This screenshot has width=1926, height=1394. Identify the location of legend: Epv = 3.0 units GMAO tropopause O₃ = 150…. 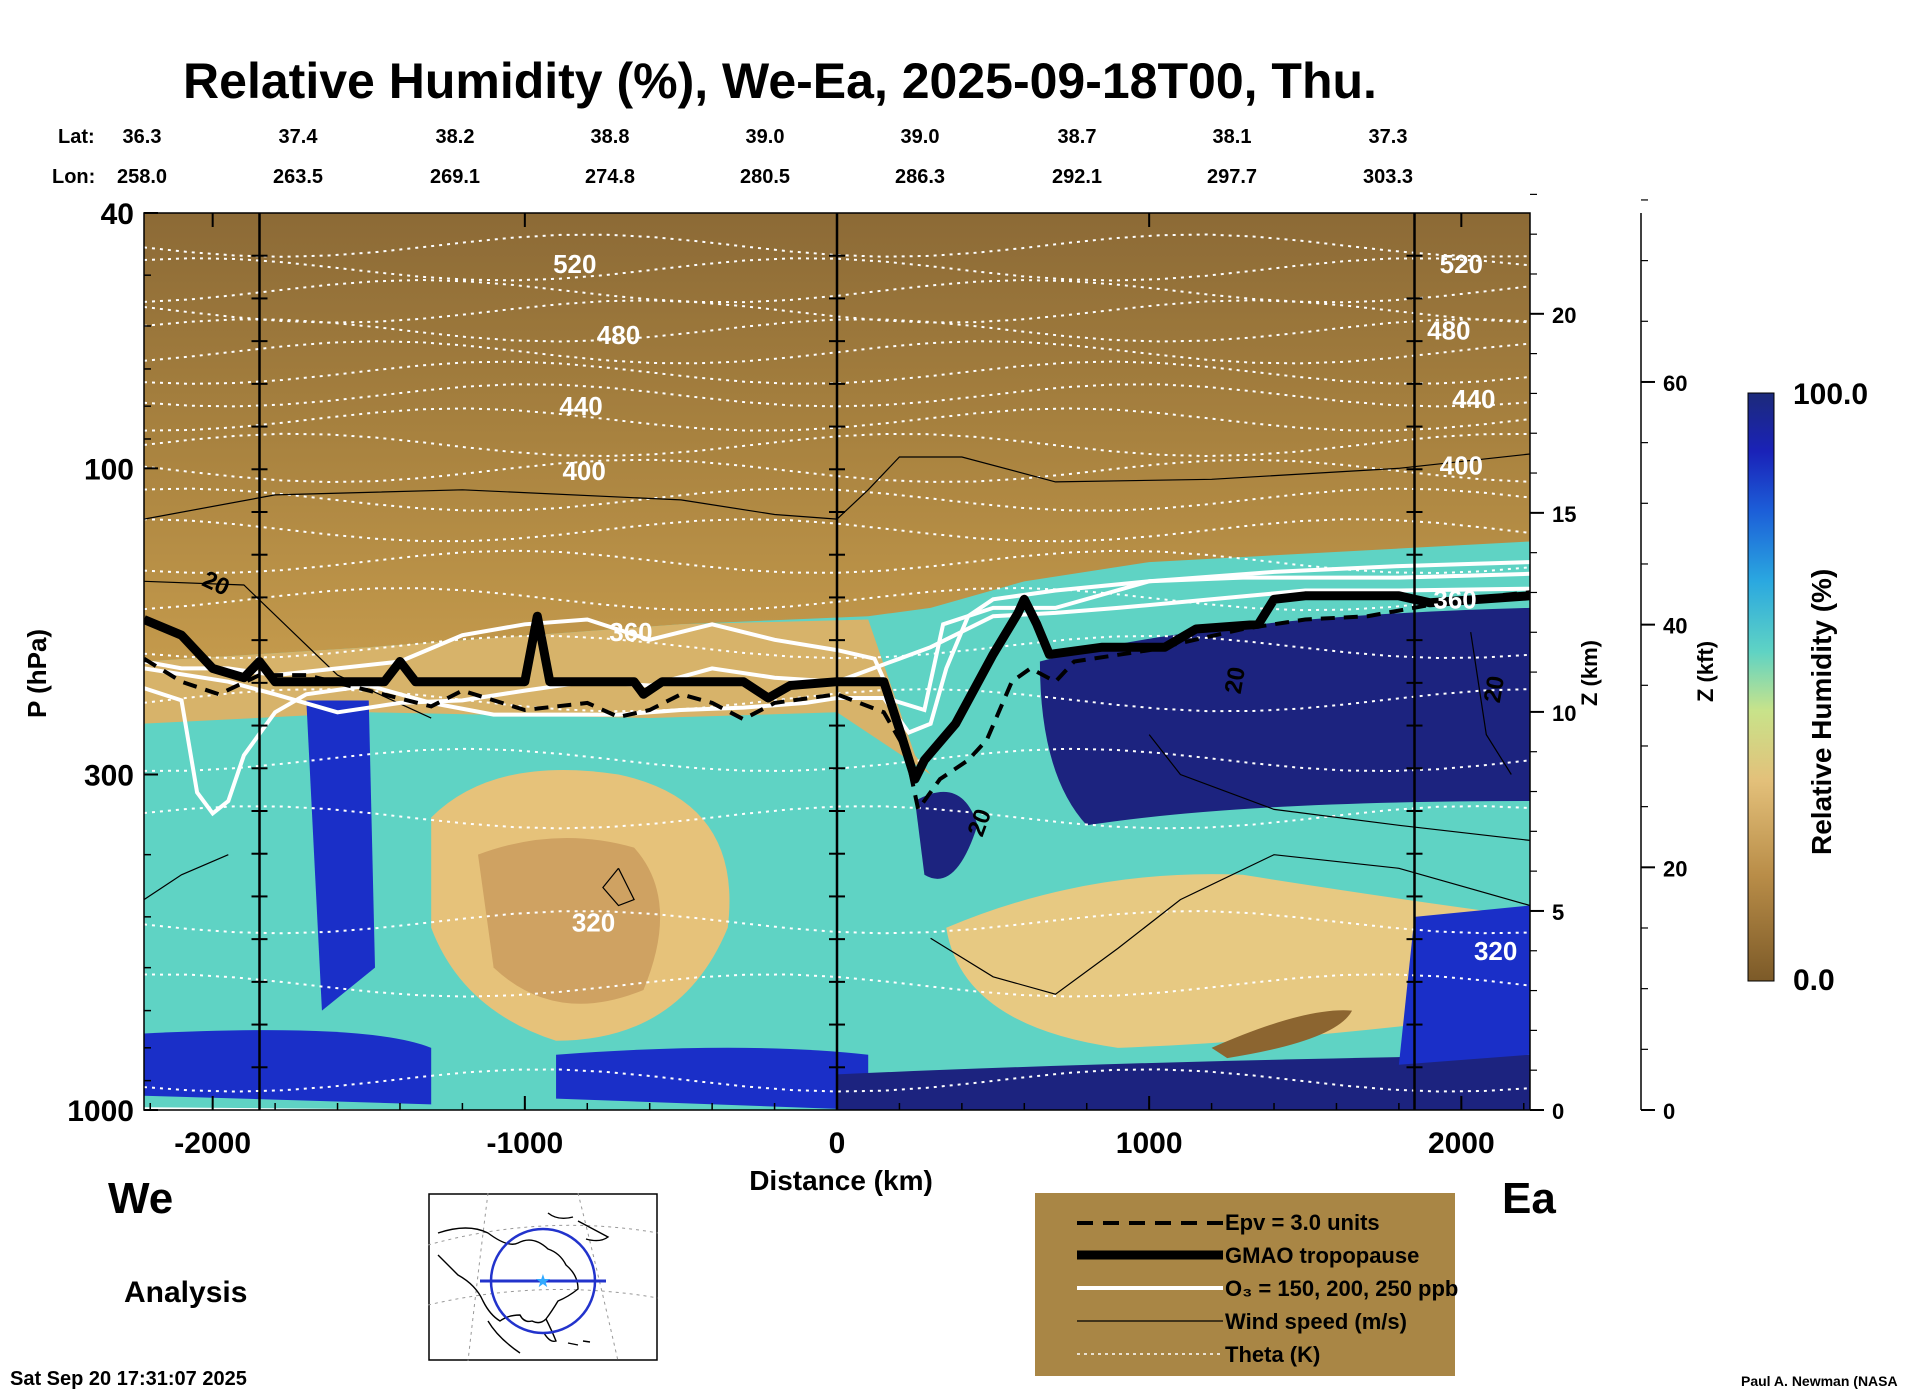
(1247, 1284).